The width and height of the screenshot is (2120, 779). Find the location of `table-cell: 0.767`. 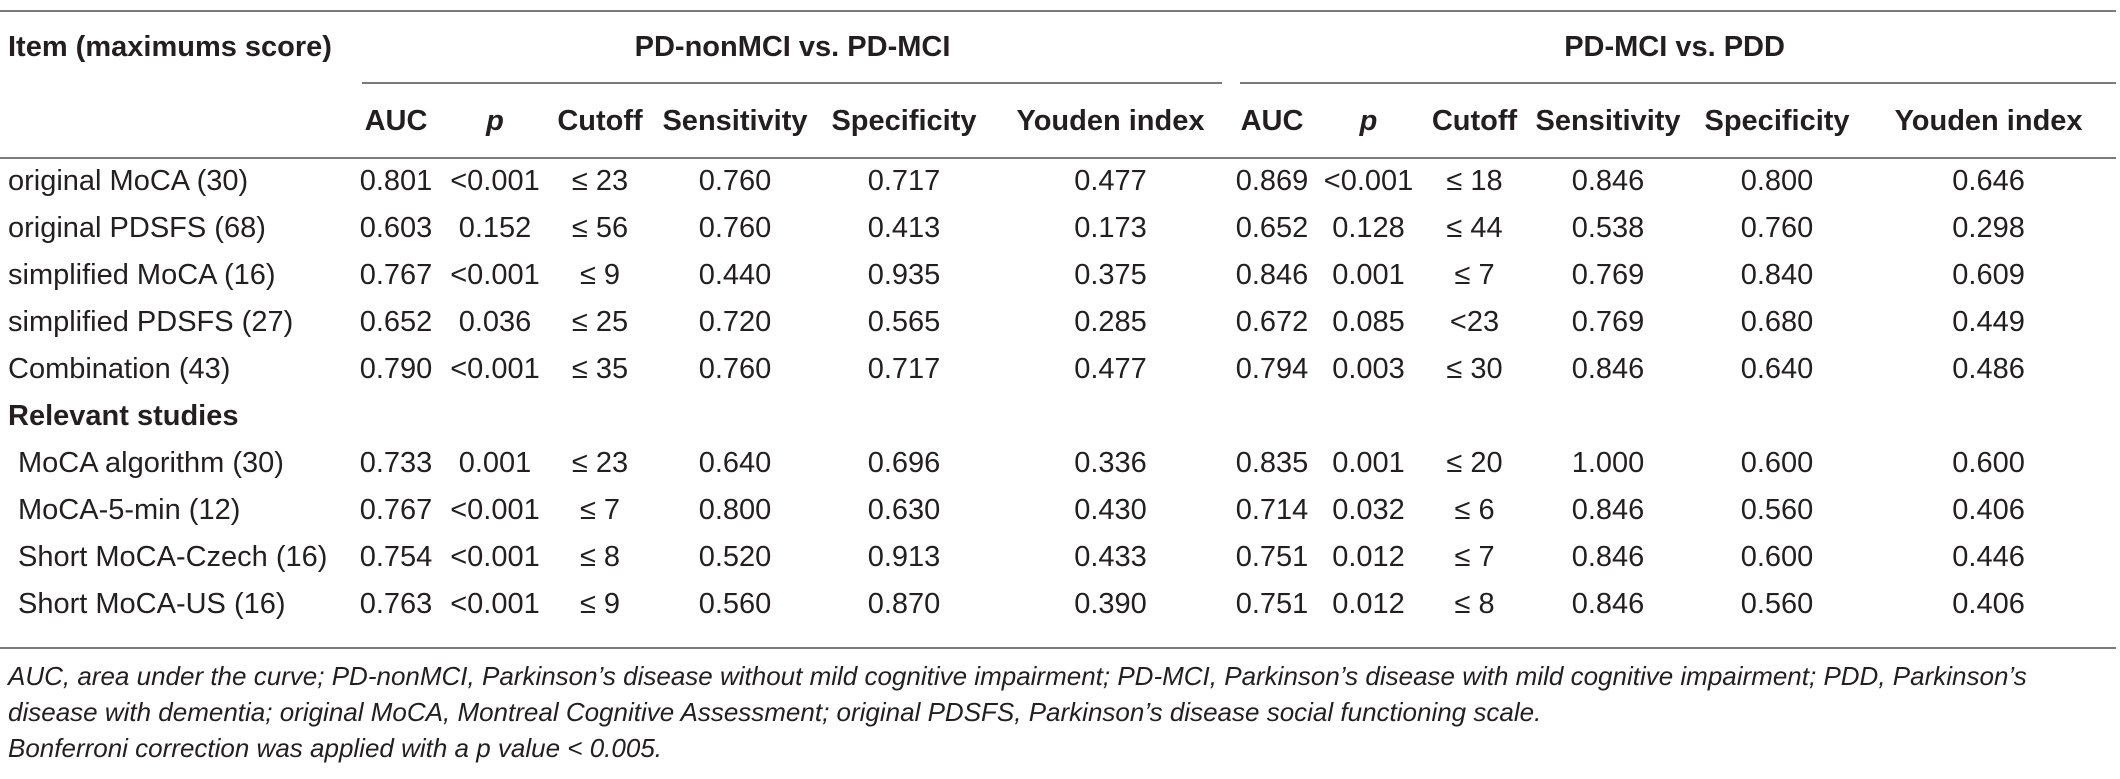

table-cell: 0.767 is located at coordinates (396, 275).